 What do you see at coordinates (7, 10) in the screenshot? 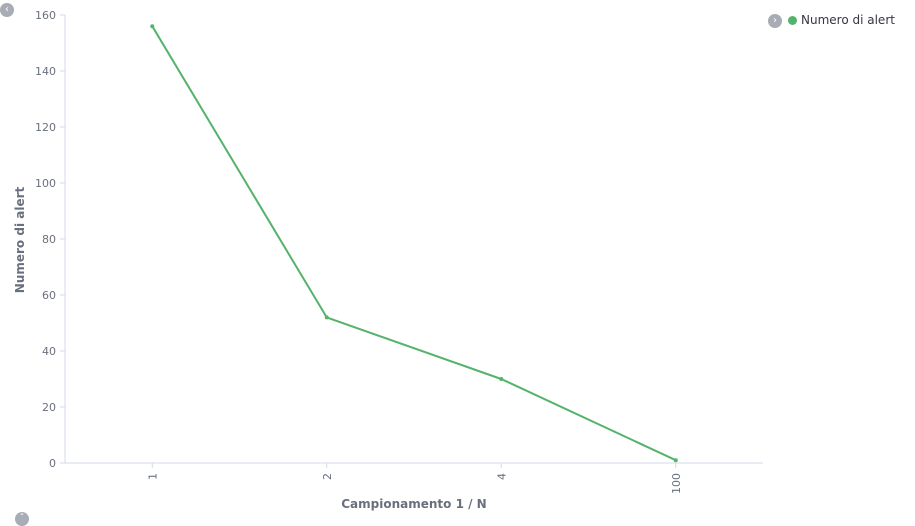
I see `chevron-left-icon: ‹` at bounding box center [7, 10].